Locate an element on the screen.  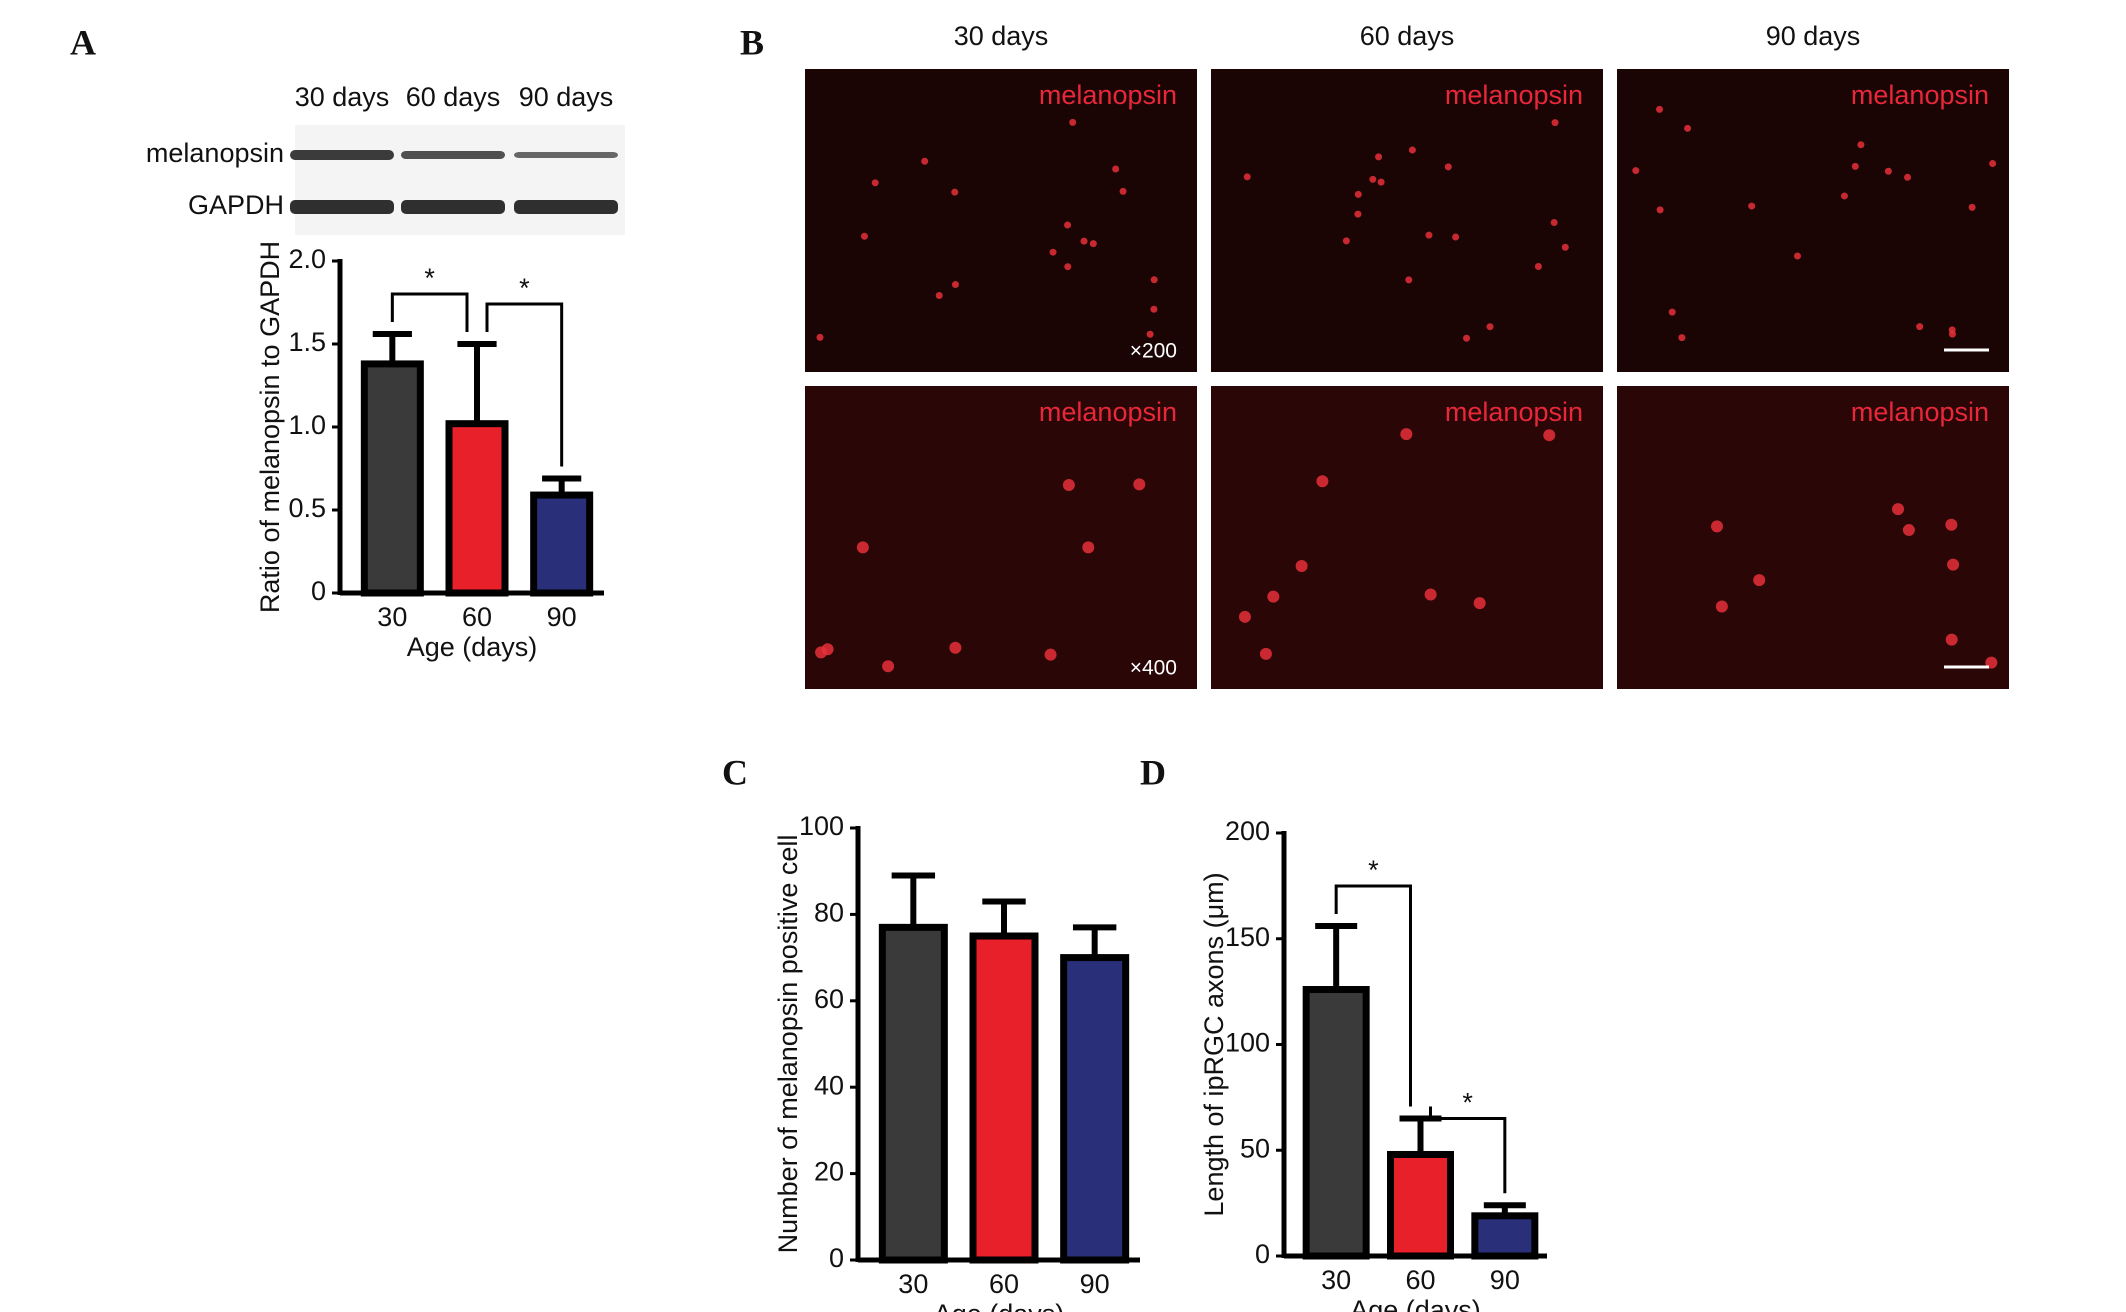
micrograph-column-label: 30 days is located at coordinates (1001, 36).